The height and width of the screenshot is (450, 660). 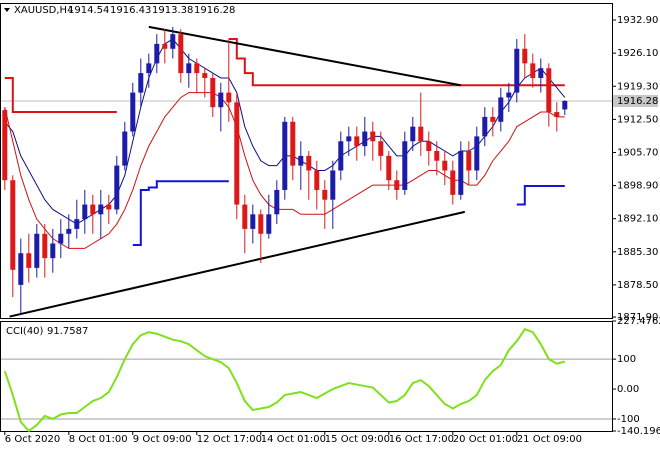 I want to click on header-low: 1913.38, so click(x=172, y=10).